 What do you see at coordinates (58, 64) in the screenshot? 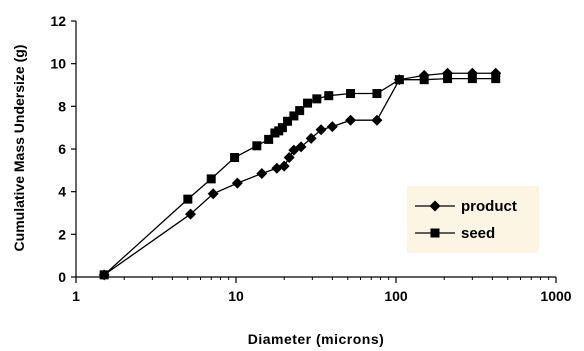
I see `y-tick-label: 10` at bounding box center [58, 64].